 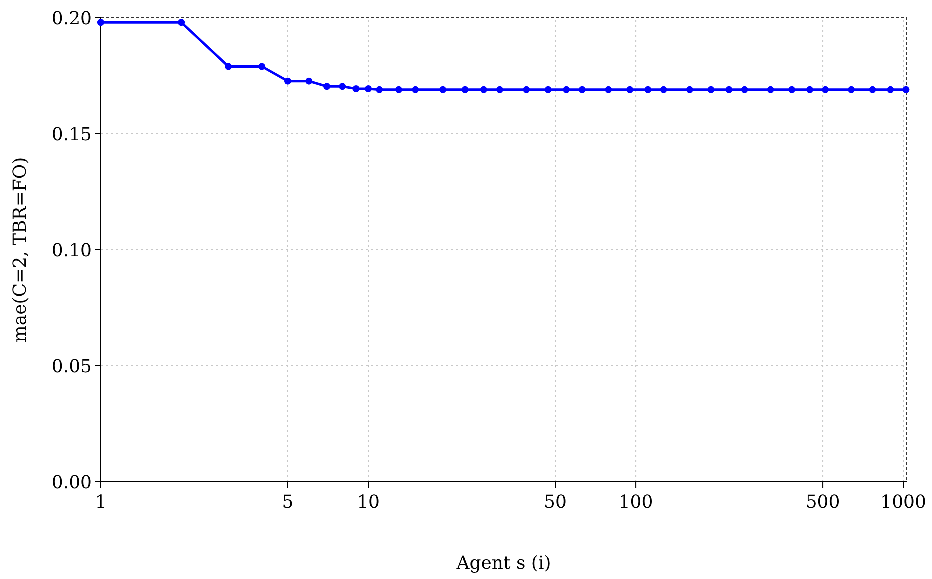 What do you see at coordinates (72, 135) in the screenshot?
I see `y-tick-label: 0.15` at bounding box center [72, 135].